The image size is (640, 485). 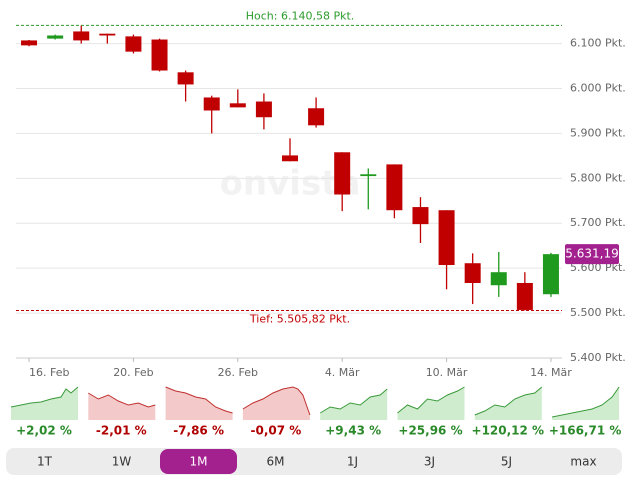 I want to click on y-tick-label: 5.400 Pkt., so click(x=598, y=357).